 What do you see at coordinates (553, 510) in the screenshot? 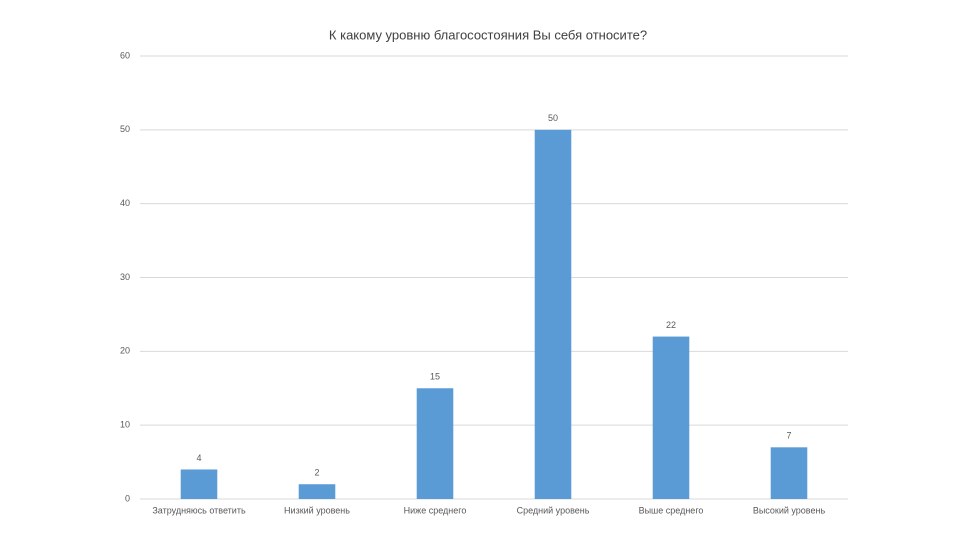
I see `x-tick-label: Средний уровень` at bounding box center [553, 510].